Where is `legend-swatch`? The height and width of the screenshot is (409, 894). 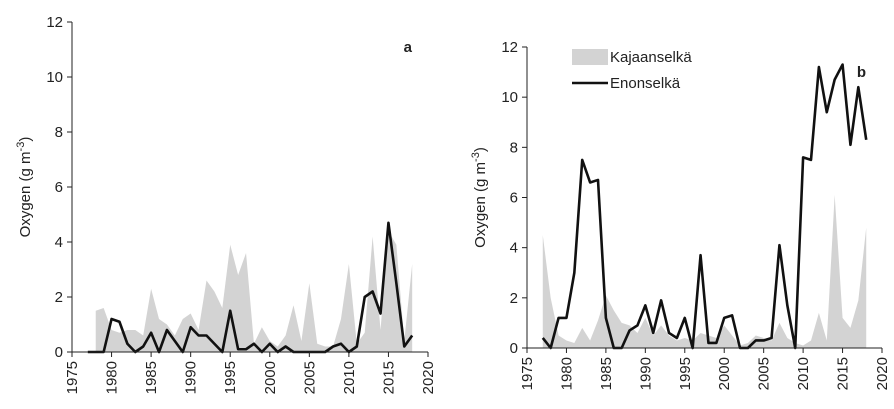
legend-swatch is located at coordinates (590, 57).